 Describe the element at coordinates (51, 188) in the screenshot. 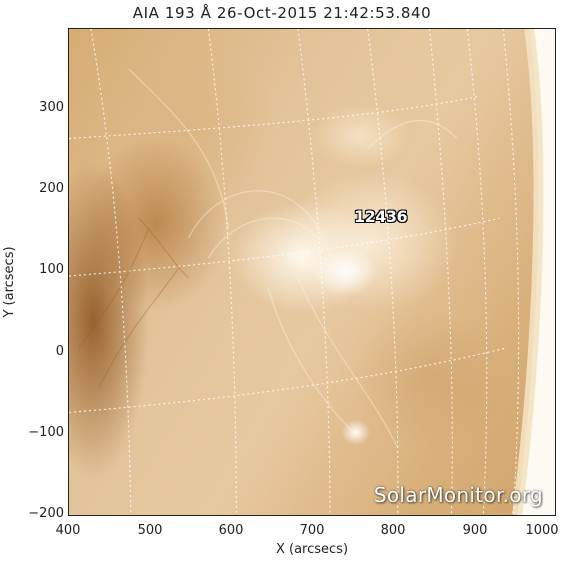

I see `y-tick-label: 200` at that location.